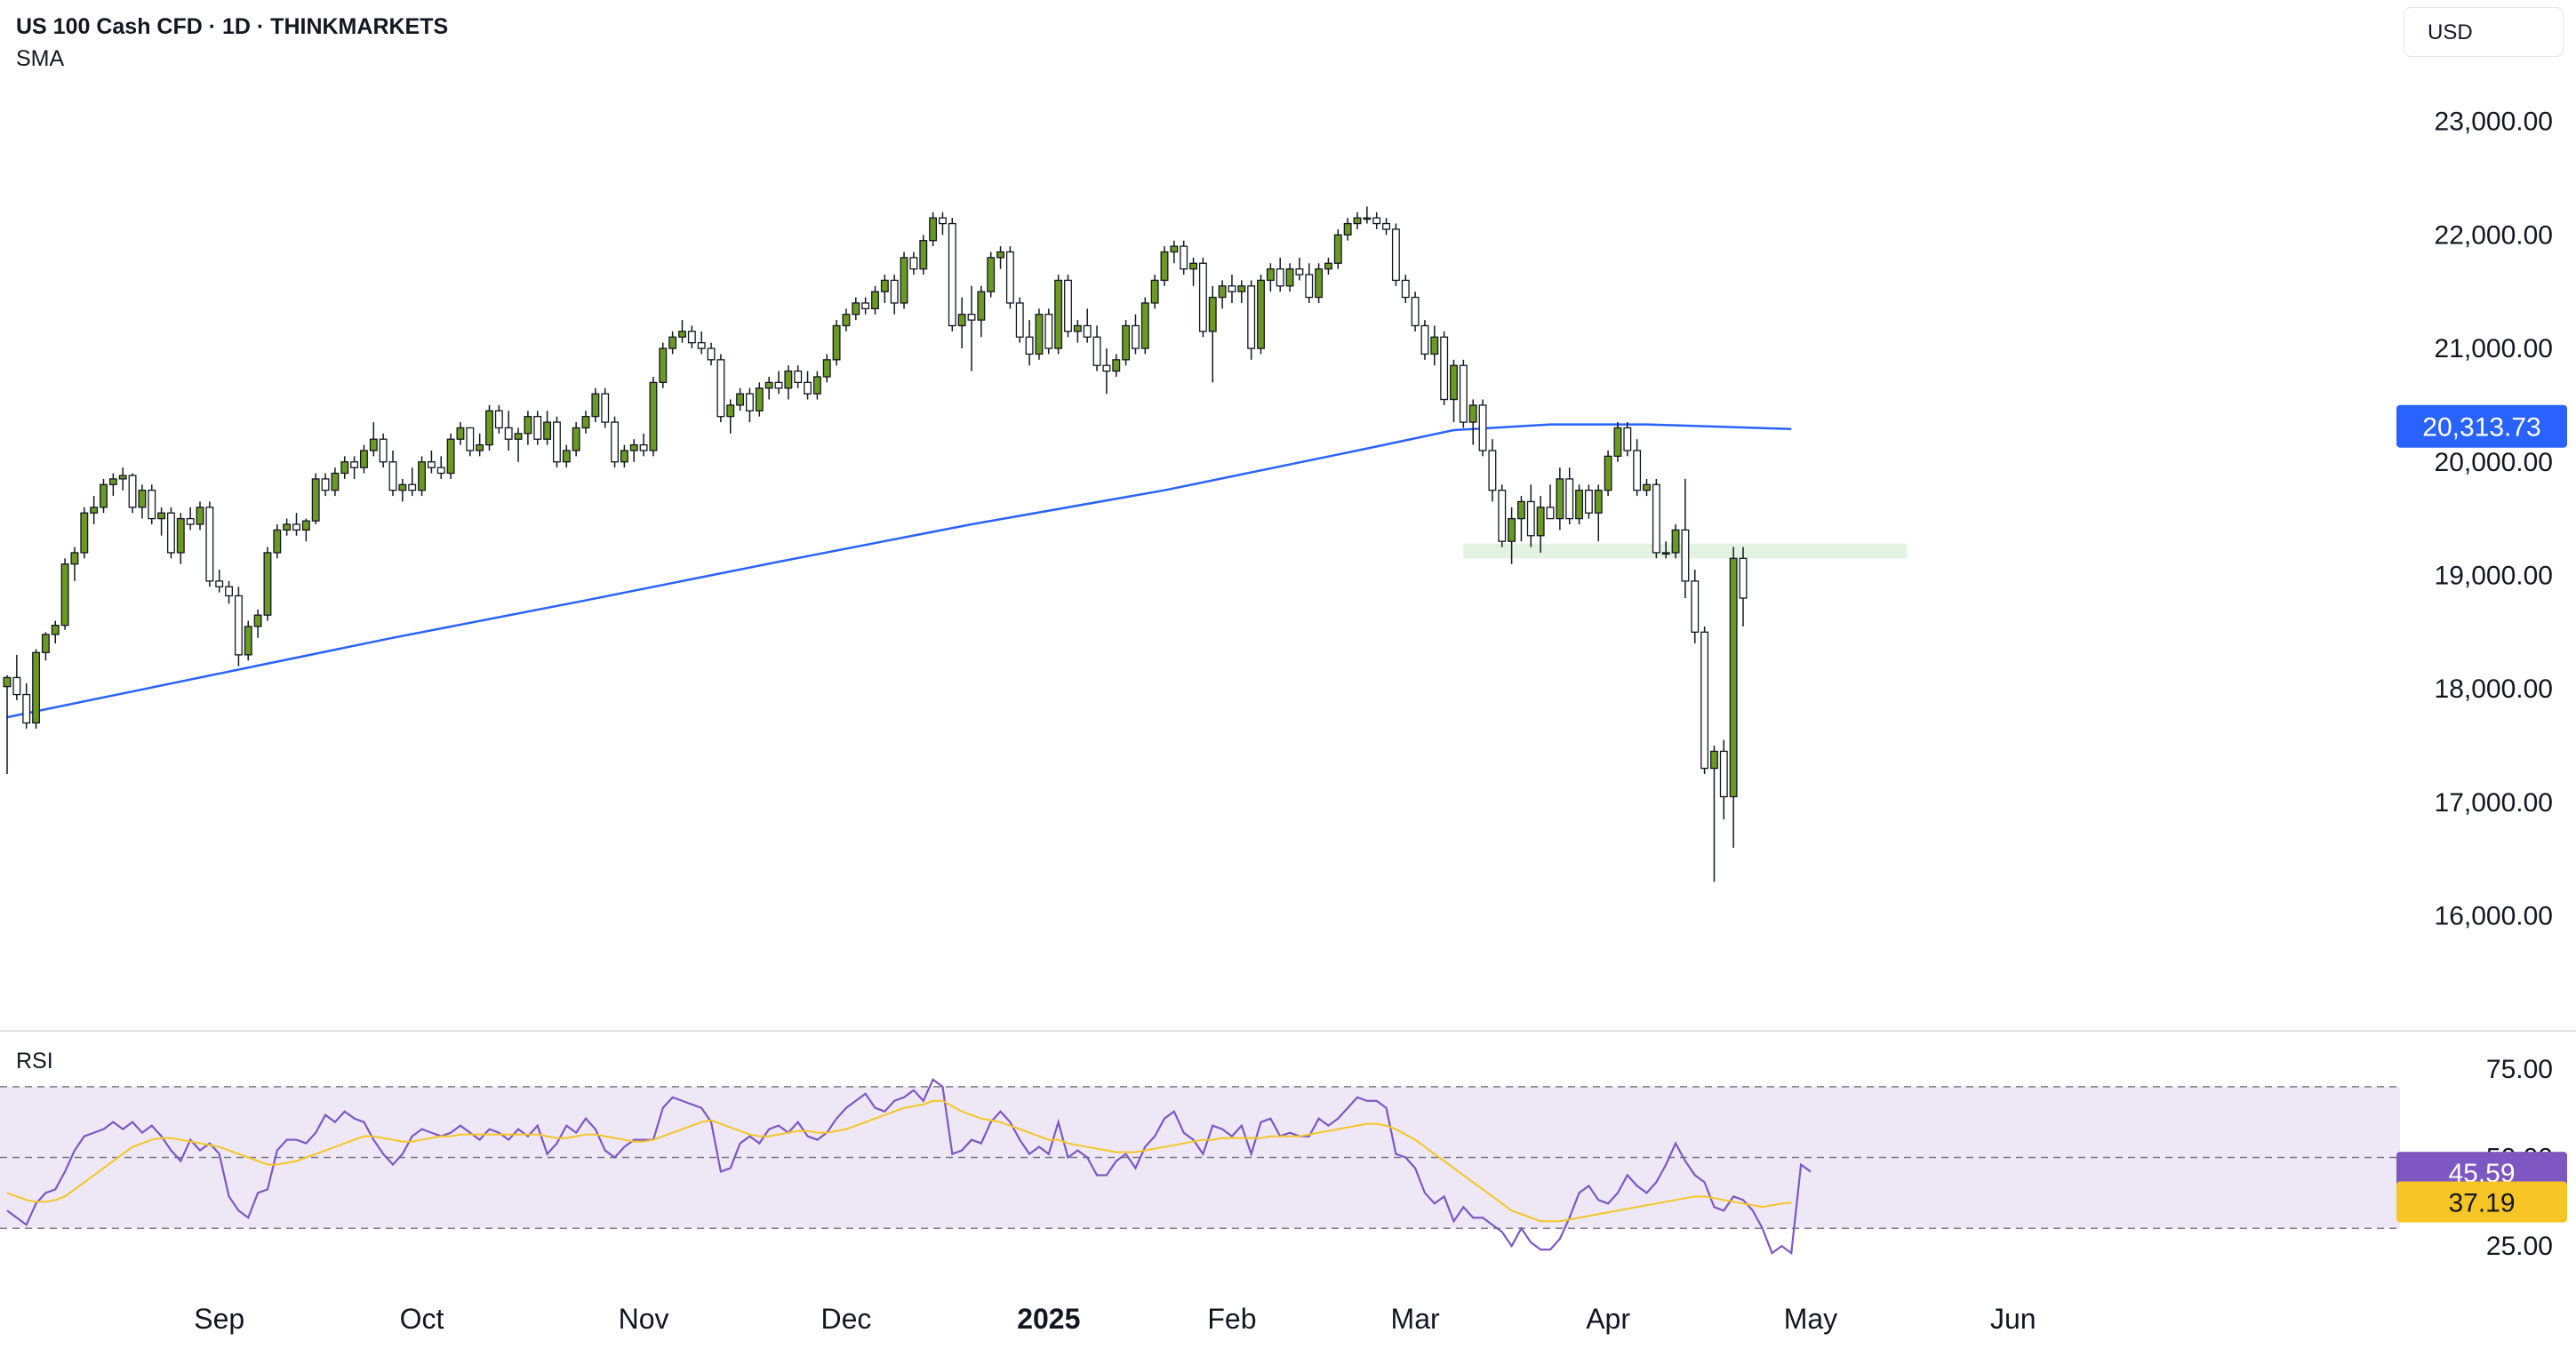  Describe the element at coordinates (2484, 32) in the screenshot. I see `currency-button: USD` at that location.